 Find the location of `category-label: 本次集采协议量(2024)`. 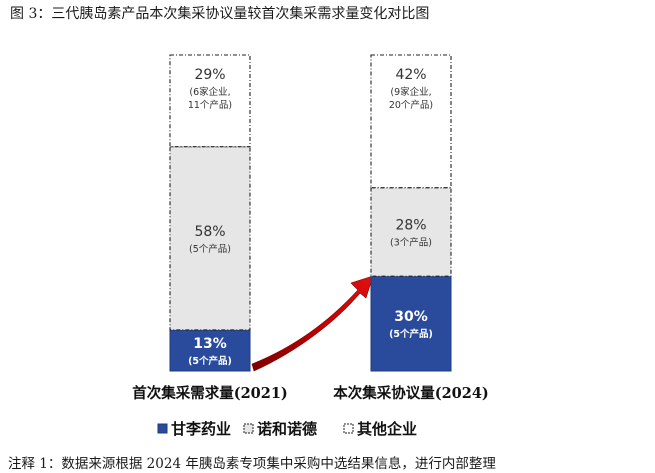

category-label: 本次集采协议量(2024) is located at coordinates (411, 393).